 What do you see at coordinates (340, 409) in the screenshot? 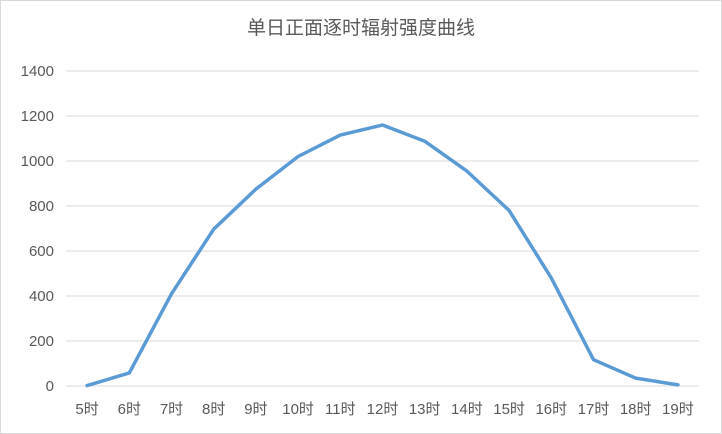
I see `x-tick-label: 11时` at bounding box center [340, 409].